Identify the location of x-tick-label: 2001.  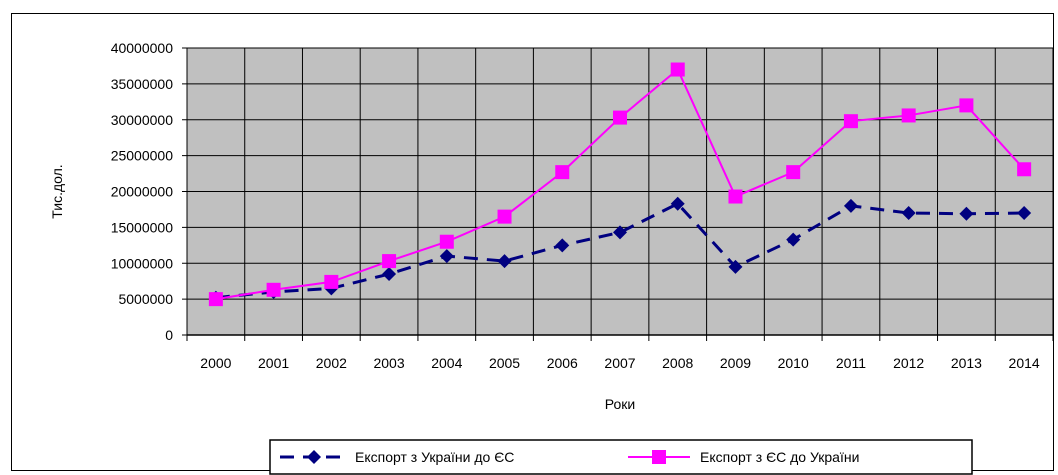
(273, 363).